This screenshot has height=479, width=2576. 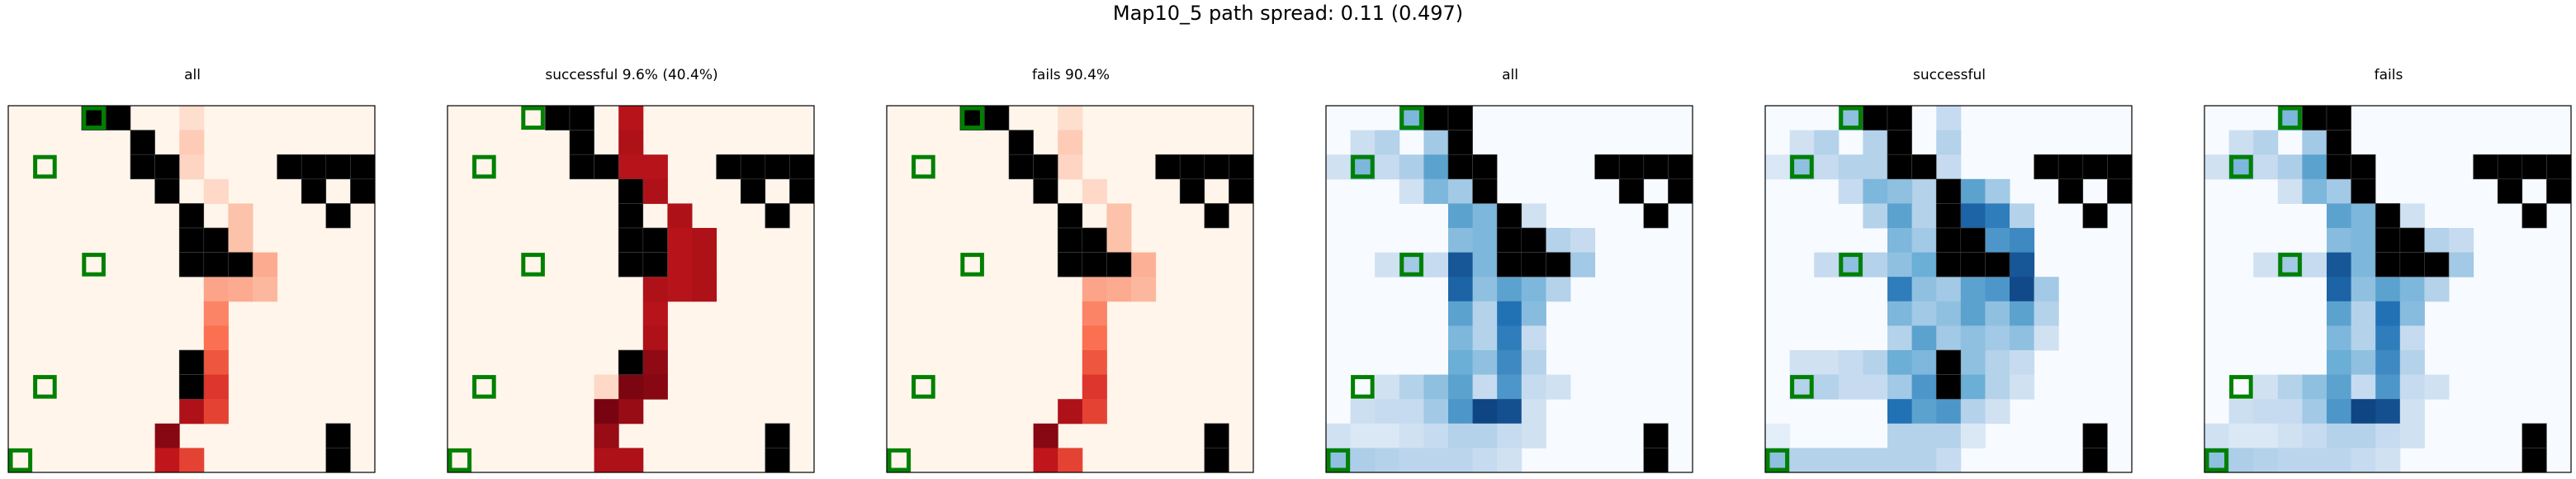 I want to click on panel-title-5: successful, so click(x=1949, y=75).